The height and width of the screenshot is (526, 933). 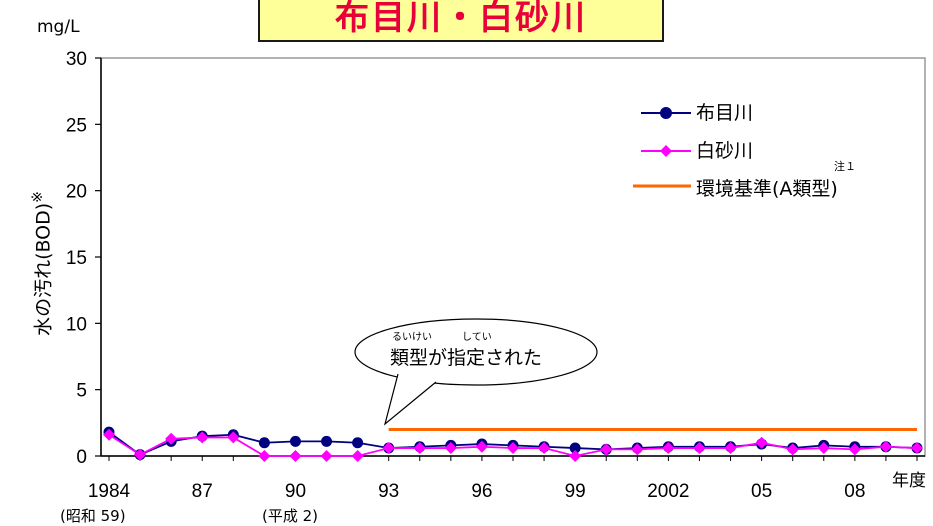 I want to click on y-tick-label: 10, so click(x=76, y=324).